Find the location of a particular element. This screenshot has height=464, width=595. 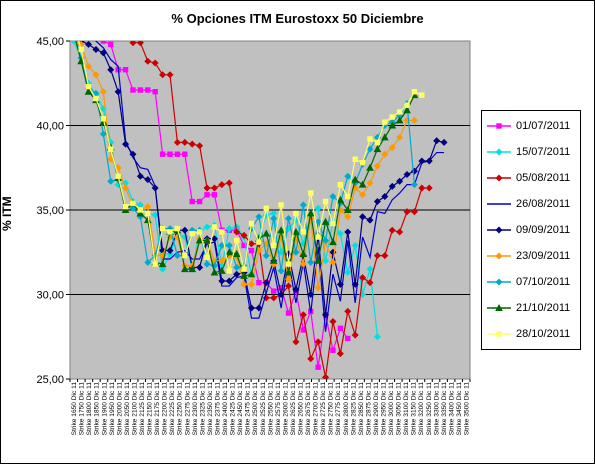

x-tick-label: Strike 2225 Dic 11 is located at coordinates (172, 409).